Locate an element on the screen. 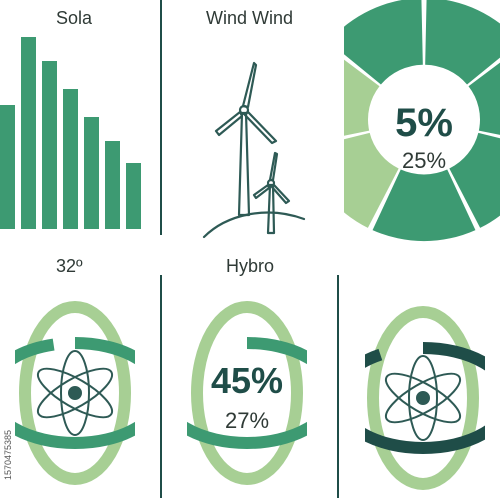 This screenshot has height=498, width=500. ring-left is located at coordinates (75, 393).